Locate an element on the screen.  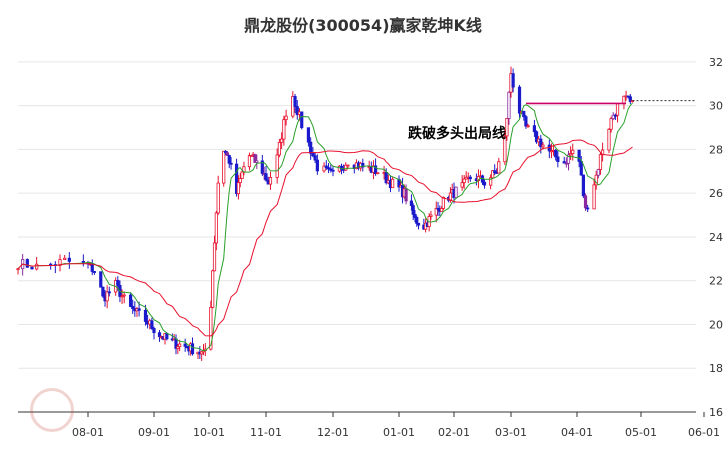
chart-title: 鼎龙股份(300054)赢家乾坤K线 is located at coordinates (363, 25).